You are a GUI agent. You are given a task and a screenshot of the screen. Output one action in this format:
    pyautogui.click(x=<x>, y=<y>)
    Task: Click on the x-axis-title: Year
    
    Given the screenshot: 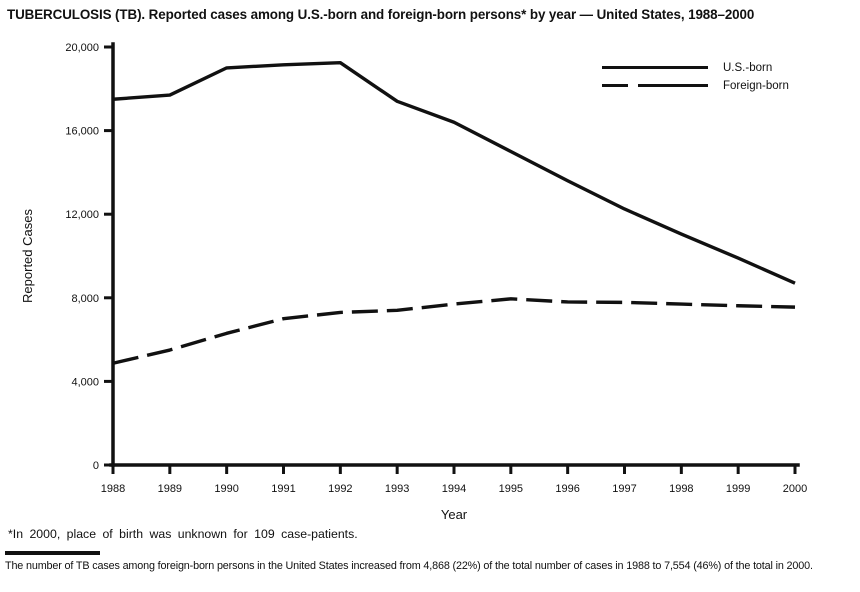 What is the action you would take?
    pyautogui.click(x=454, y=514)
    